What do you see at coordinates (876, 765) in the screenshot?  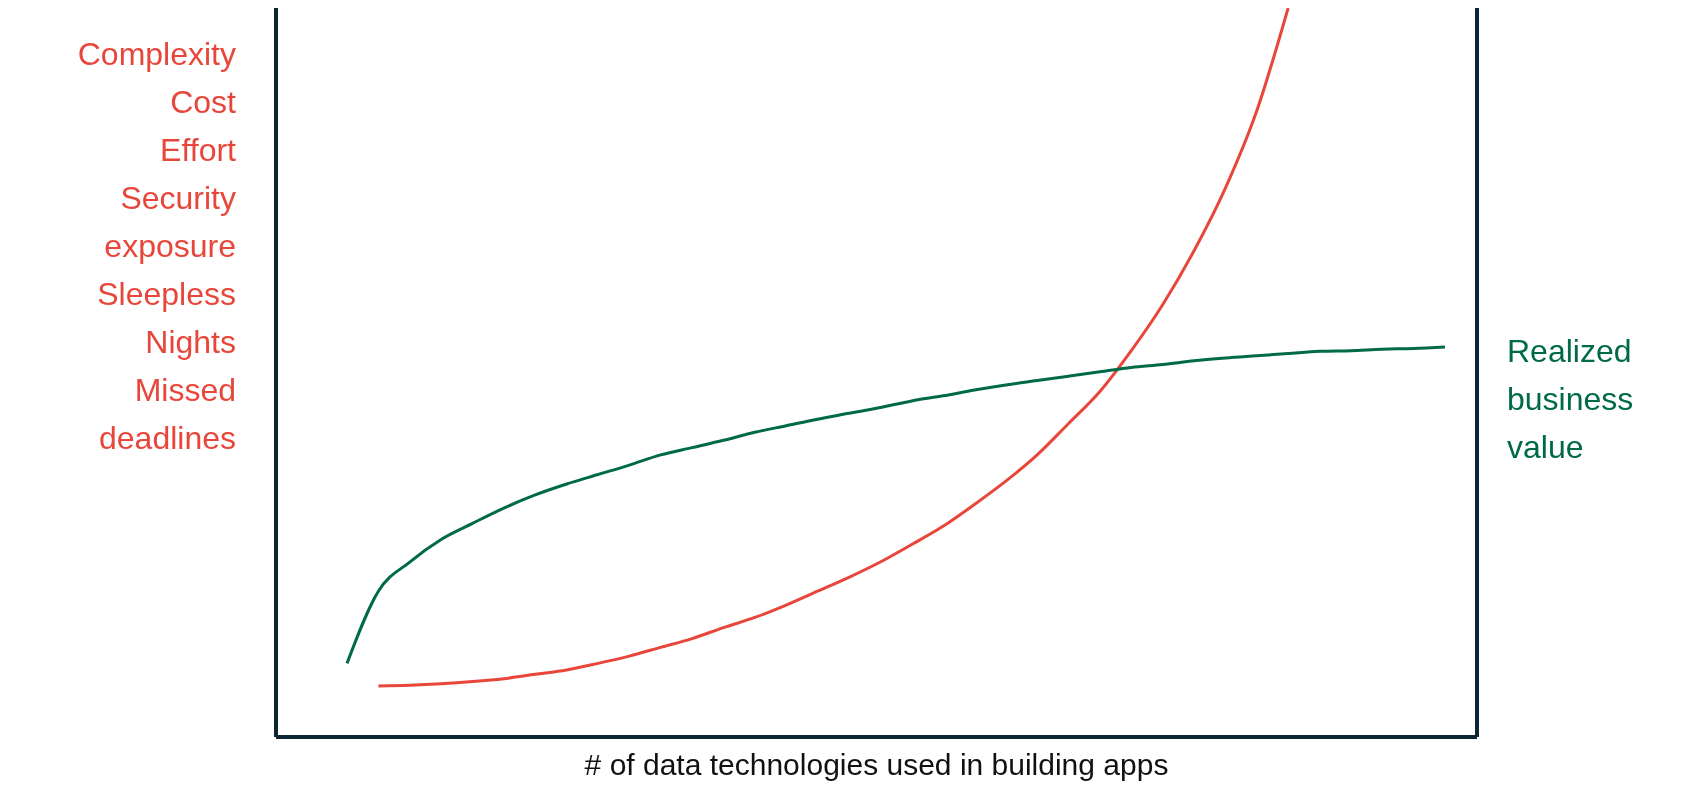 I see `x-axis-title: # of data technologies used in building apps` at bounding box center [876, 765].